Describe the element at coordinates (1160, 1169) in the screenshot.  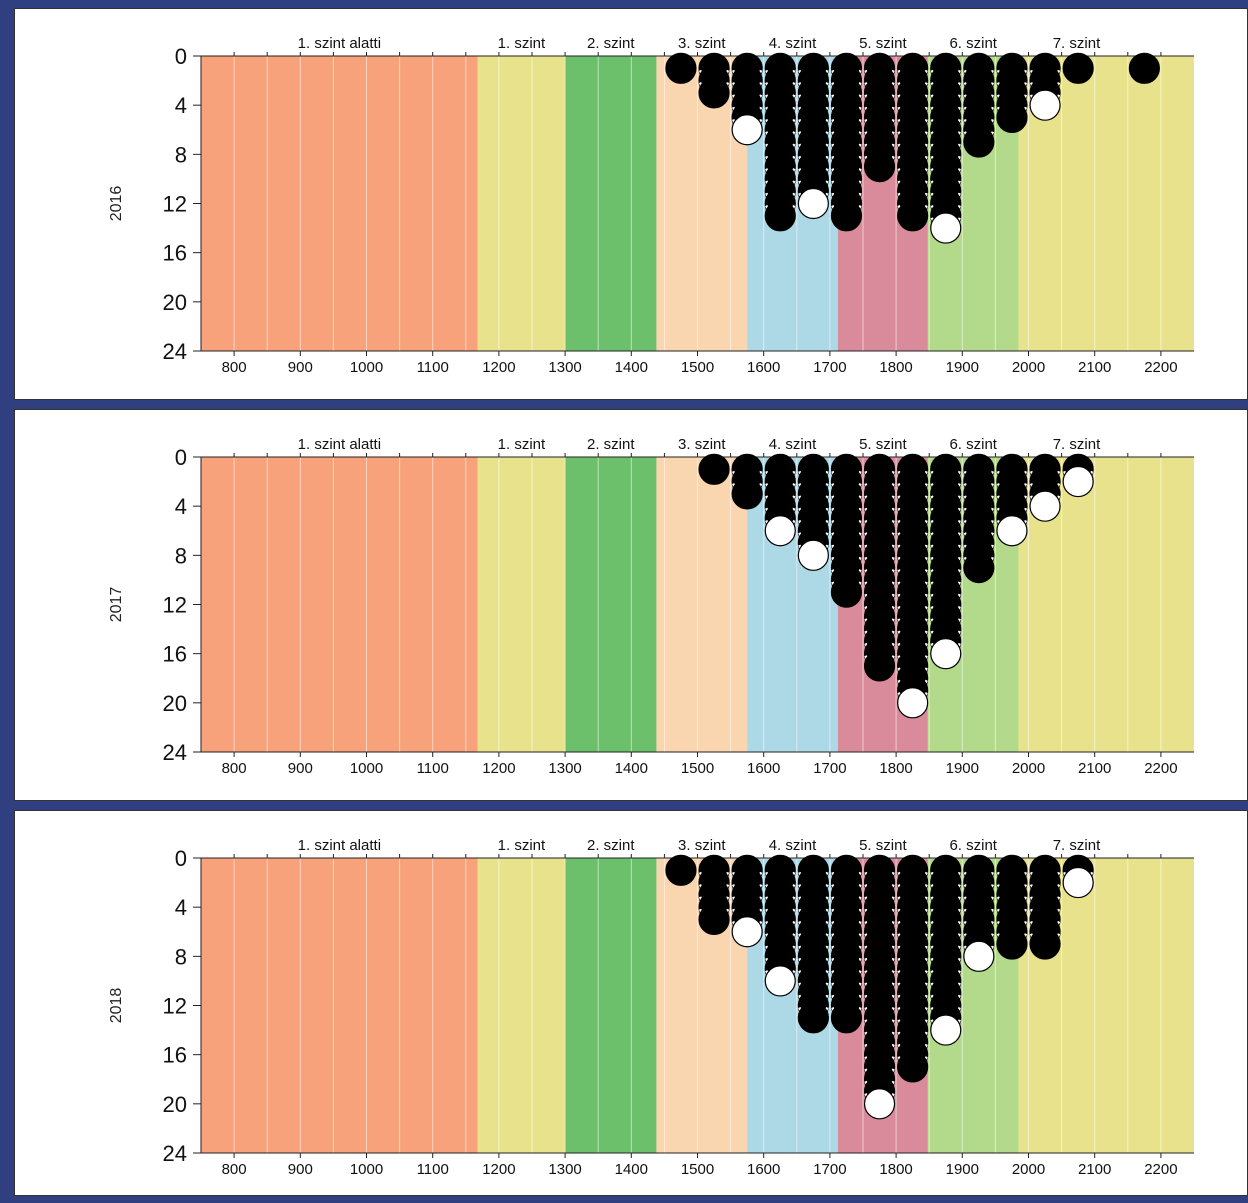
I see `x-tick-label: 2200` at that location.